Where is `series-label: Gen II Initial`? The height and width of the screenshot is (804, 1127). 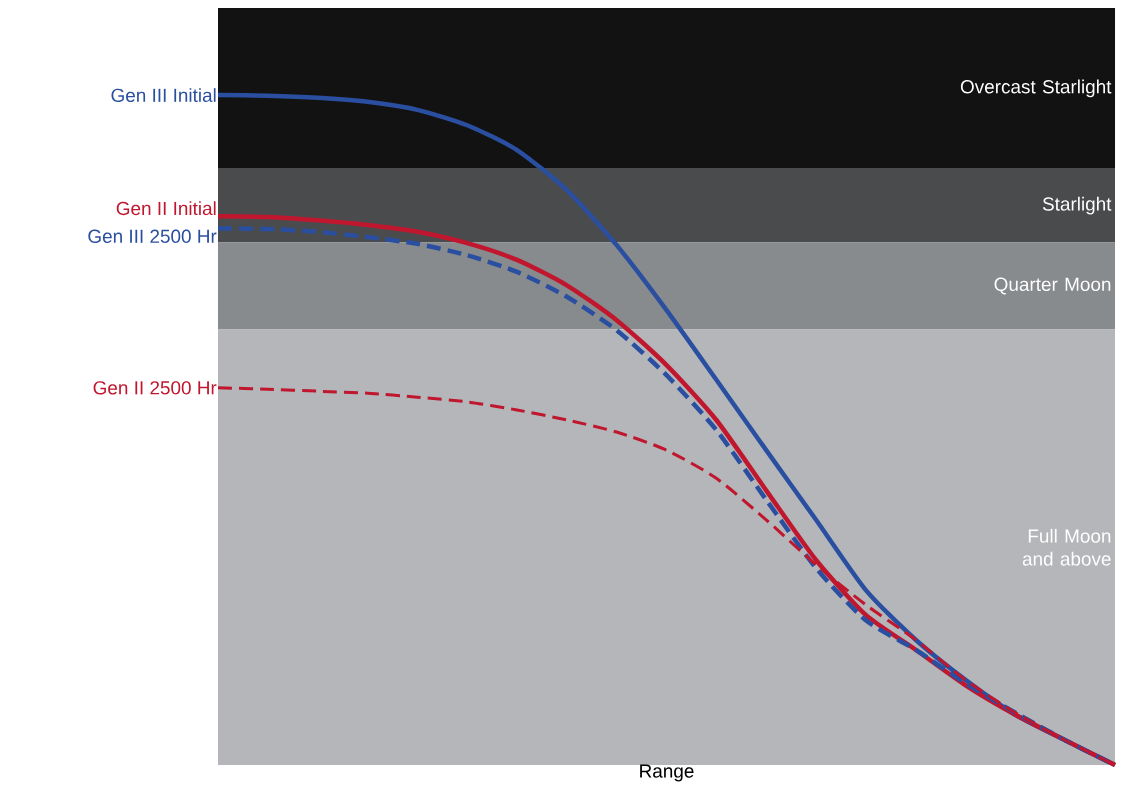 series-label: Gen II Initial is located at coordinates (166, 208).